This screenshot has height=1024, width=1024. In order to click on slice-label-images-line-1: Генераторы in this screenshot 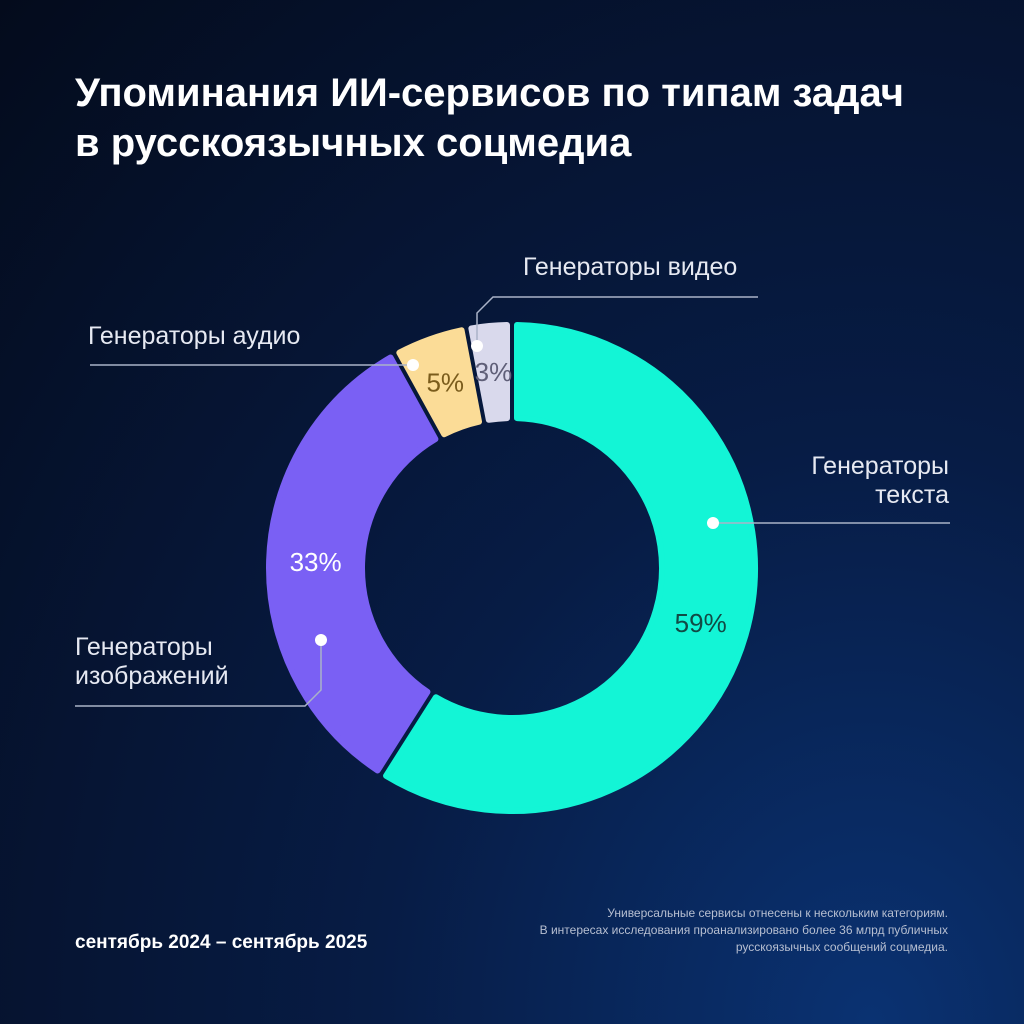, I will do `click(144, 647)`.